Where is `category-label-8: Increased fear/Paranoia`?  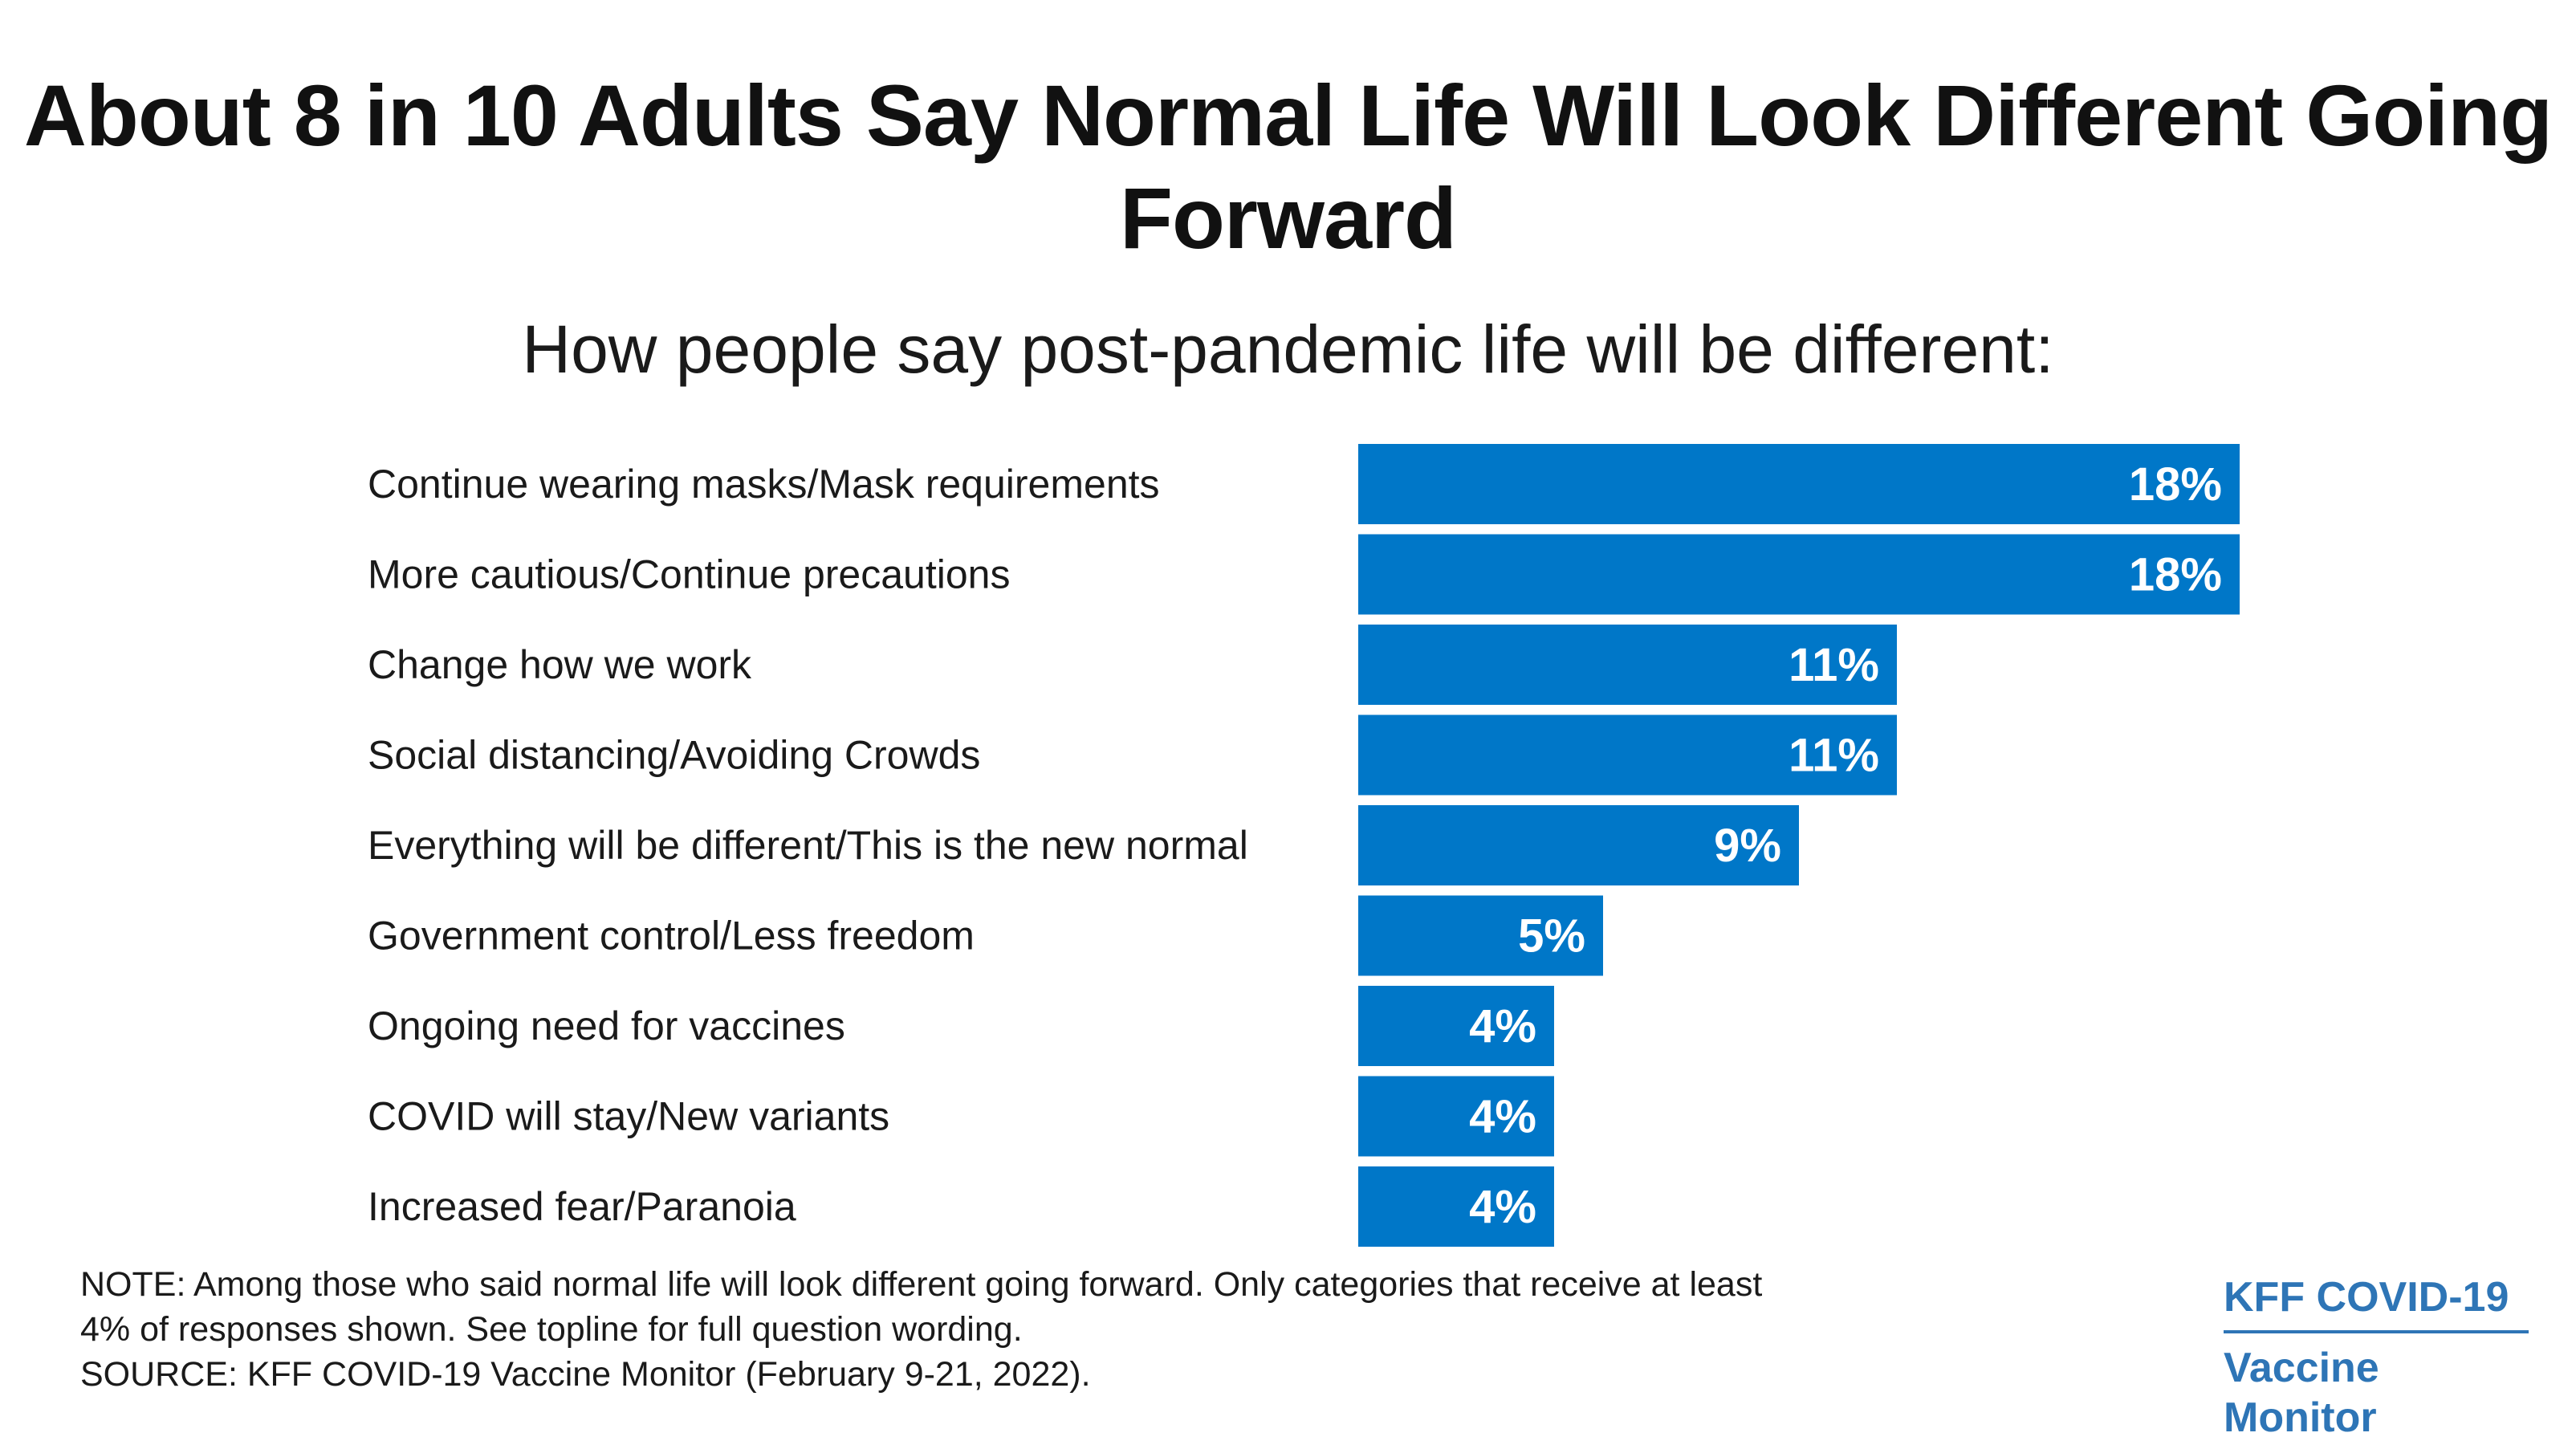 category-label-8: Increased fear/Paranoia is located at coordinates (582, 1206).